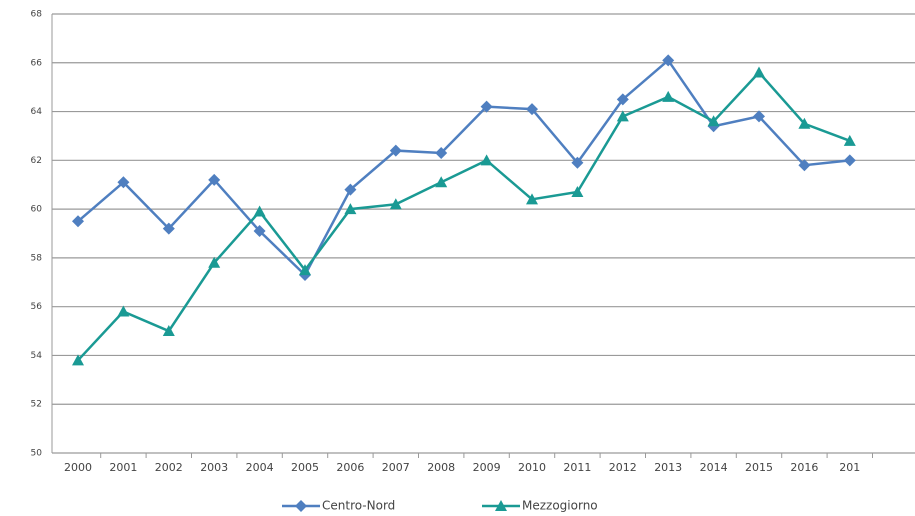 The width and height of the screenshot is (915, 516). Describe the element at coordinates (37, 307) in the screenshot. I see `y-tick-label: 56` at that location.